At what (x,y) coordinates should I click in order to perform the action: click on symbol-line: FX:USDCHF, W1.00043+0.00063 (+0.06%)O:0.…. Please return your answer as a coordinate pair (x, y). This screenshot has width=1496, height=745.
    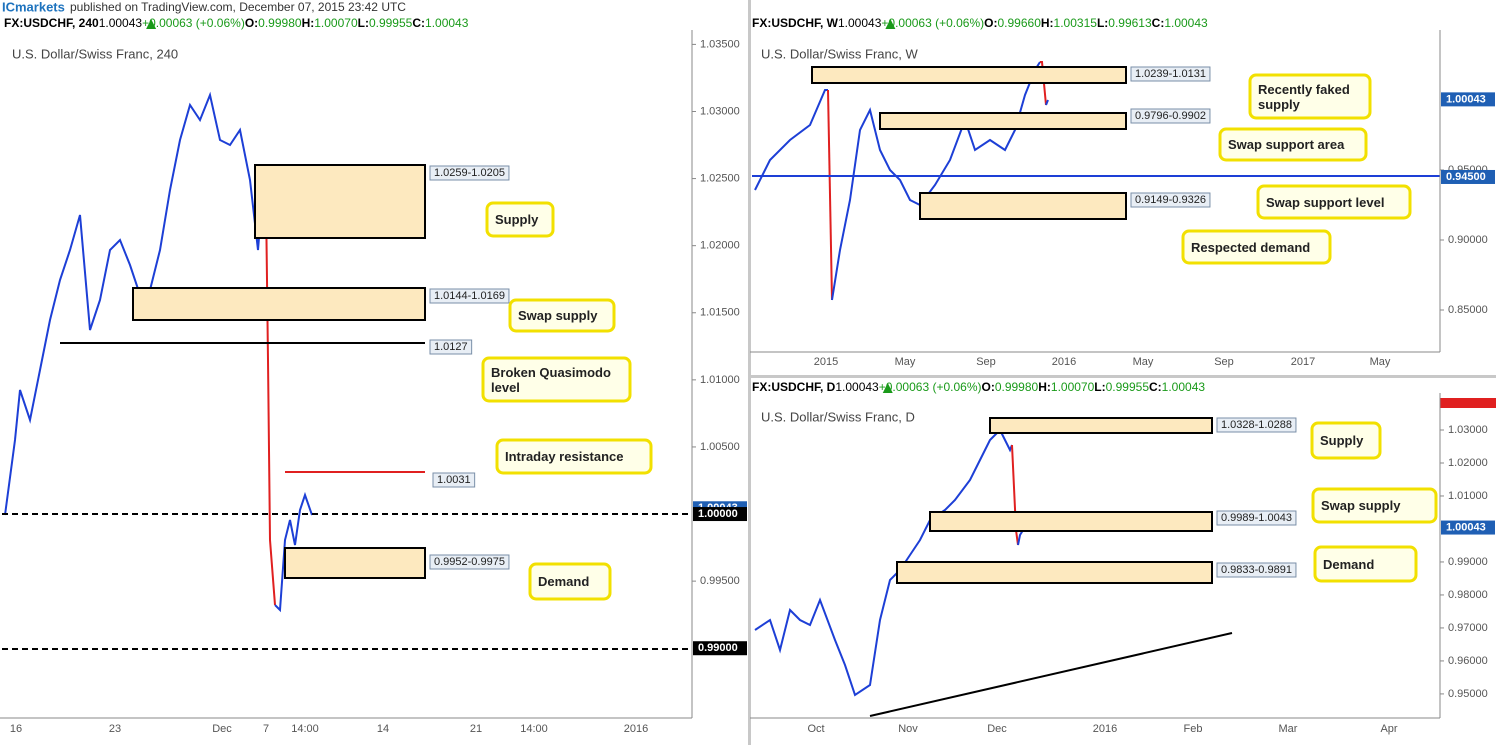
    Looking at the image, I should click on (980, 23).